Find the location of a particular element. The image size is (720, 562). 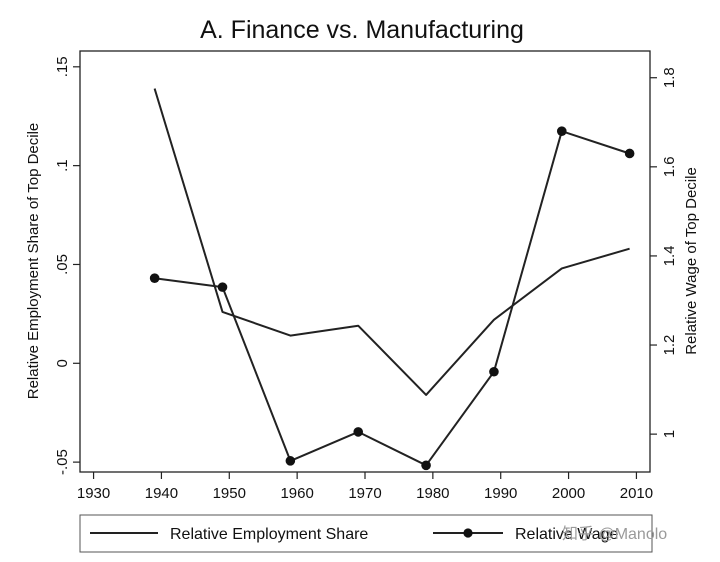

legend-box is located at coordinates (366, 533).